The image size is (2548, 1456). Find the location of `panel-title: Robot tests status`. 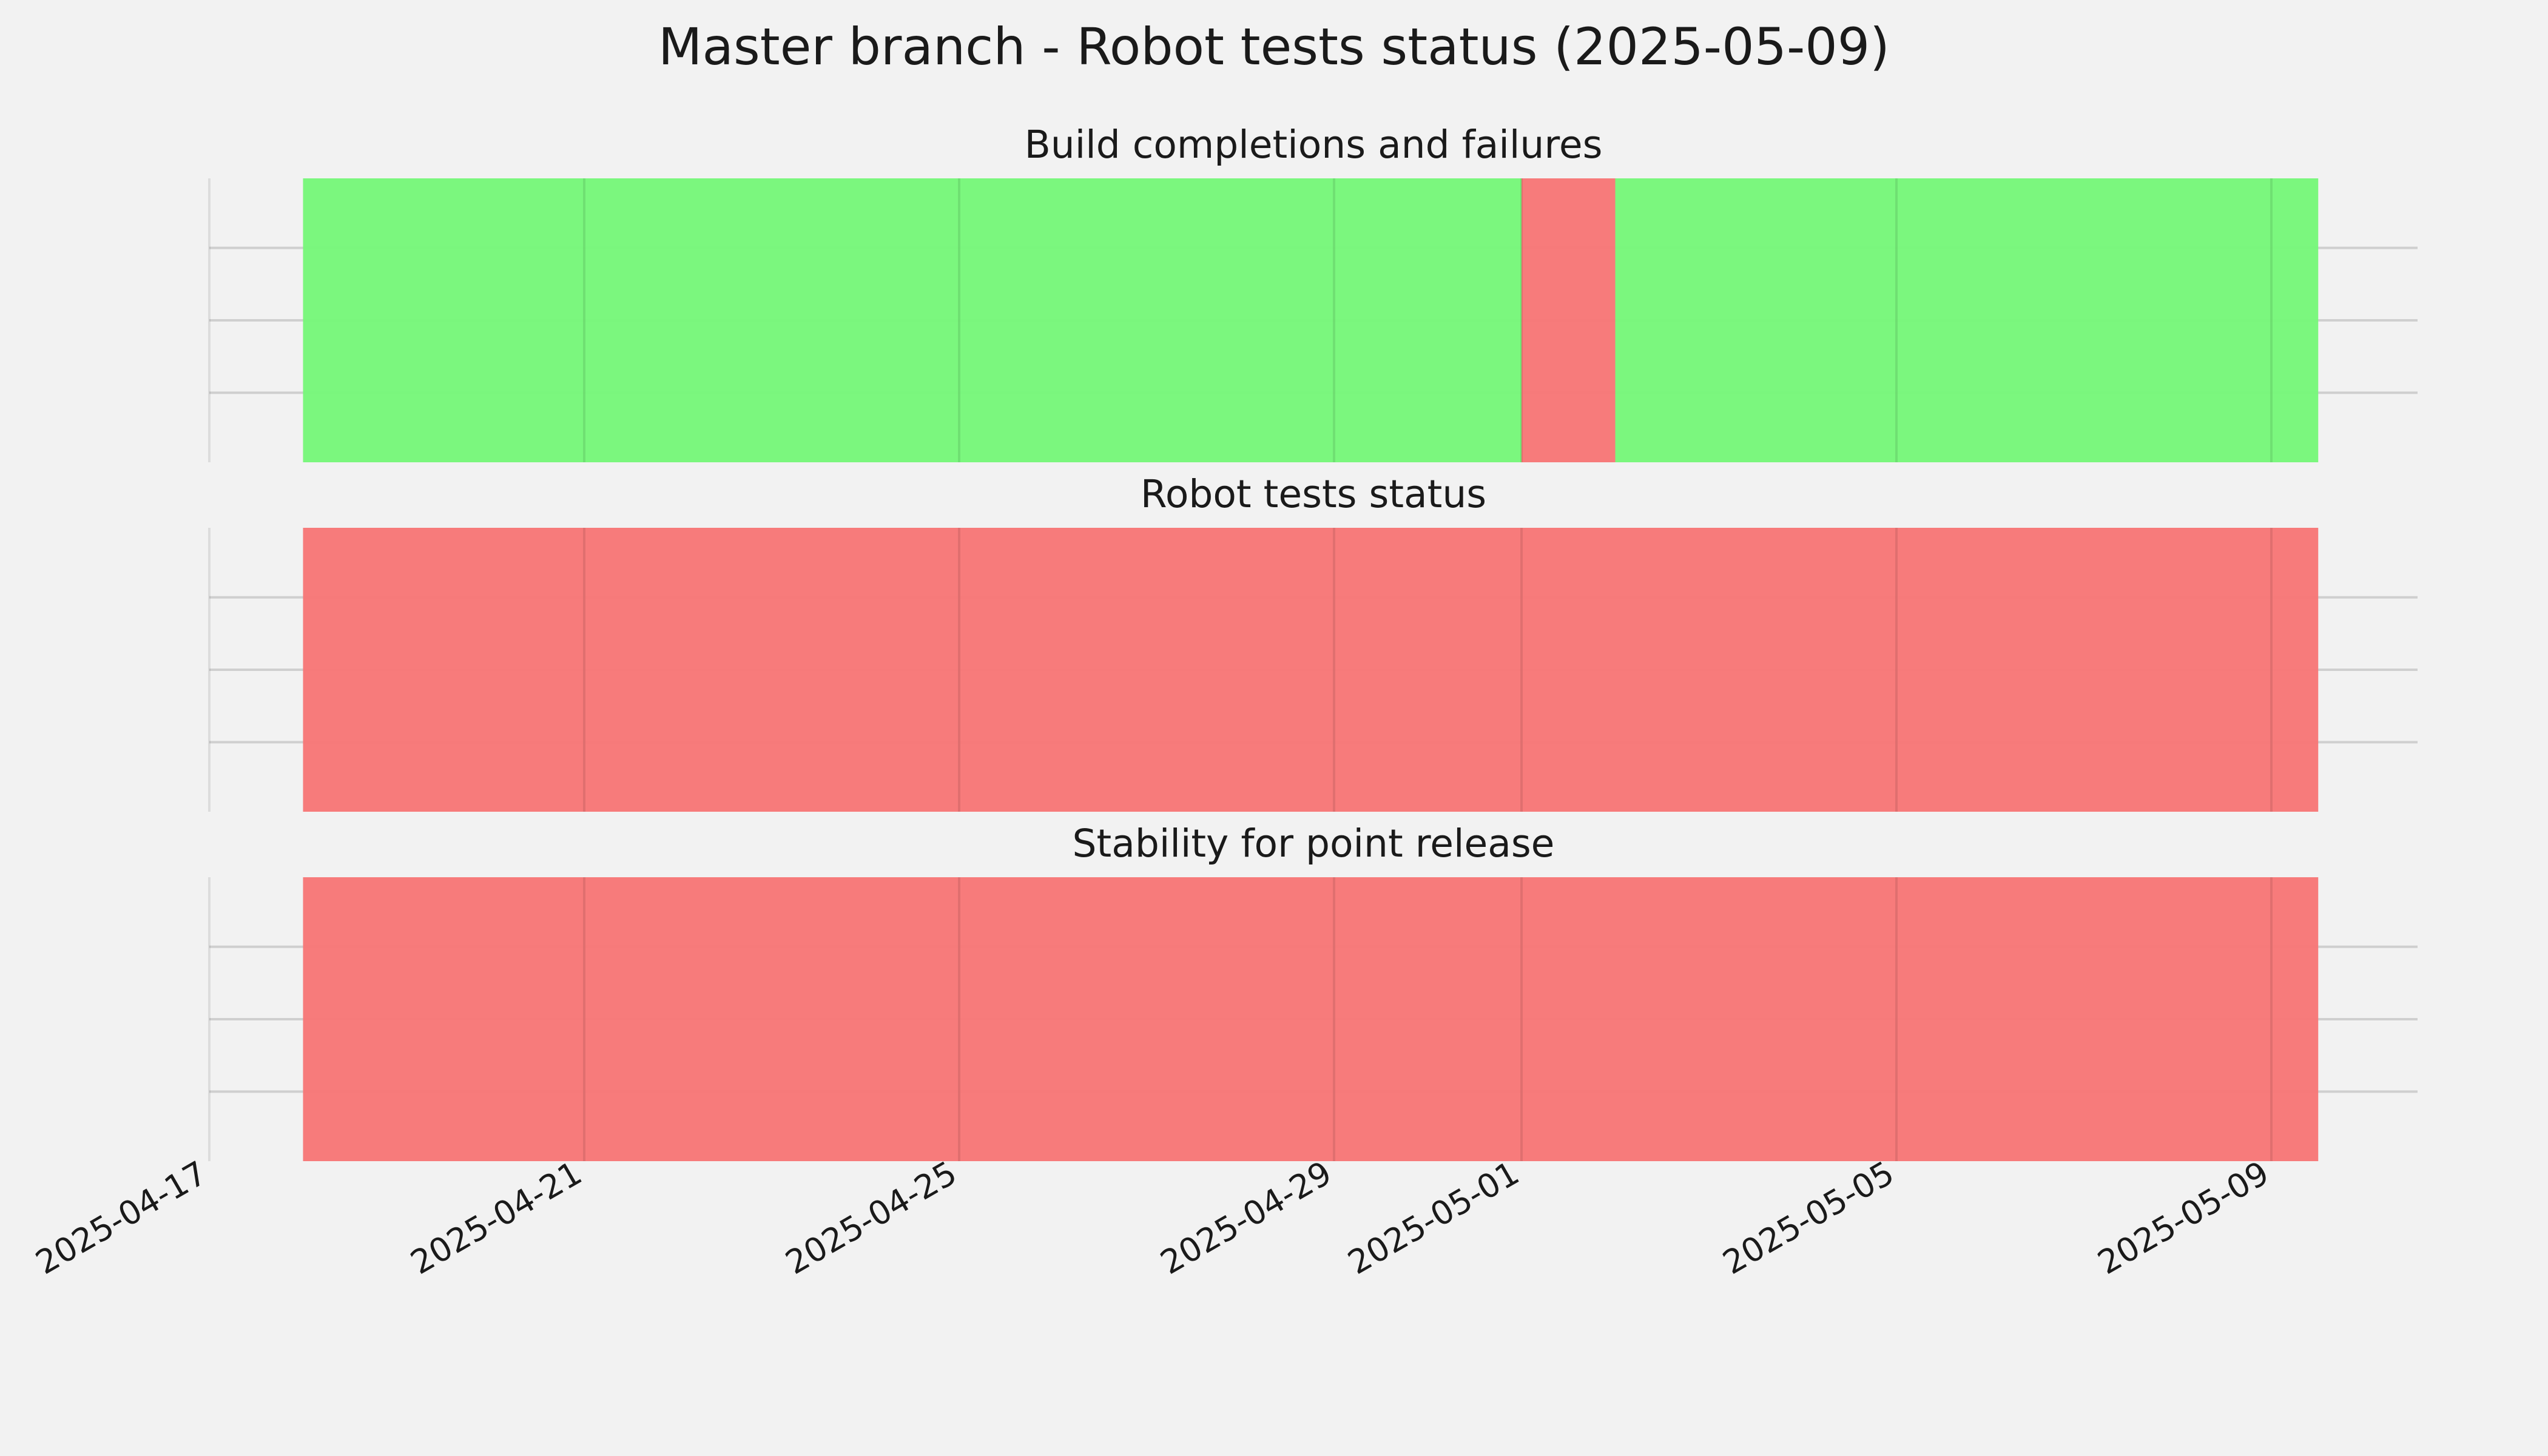

panel-title: Robot tests status is located at coordinates (1313, 494).